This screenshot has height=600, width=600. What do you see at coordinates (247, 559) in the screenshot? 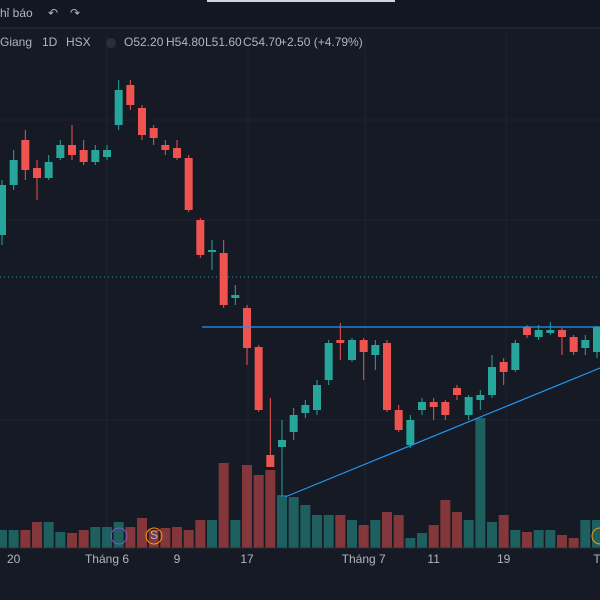
I see `x-tick-label: 17` at bounding box center [247, 559].